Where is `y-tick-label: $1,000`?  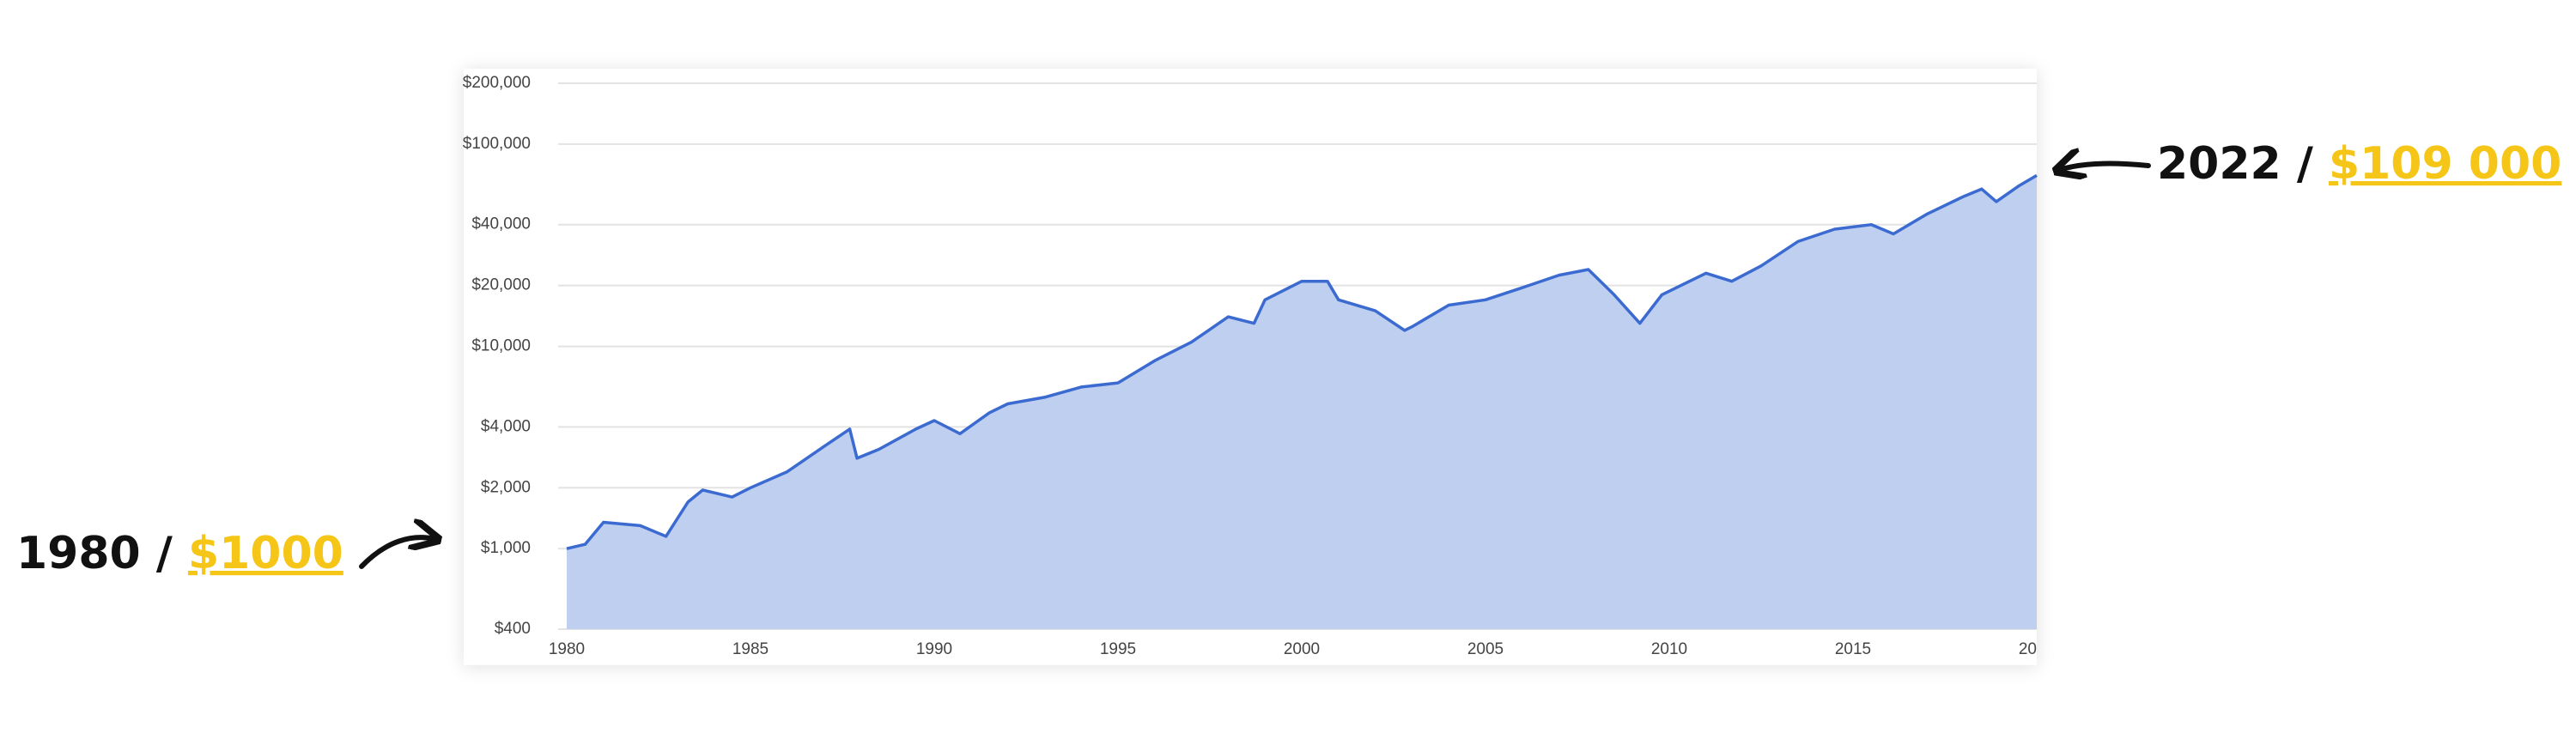
y-tick-label: $1,000 is located at coordinates (506, 548).